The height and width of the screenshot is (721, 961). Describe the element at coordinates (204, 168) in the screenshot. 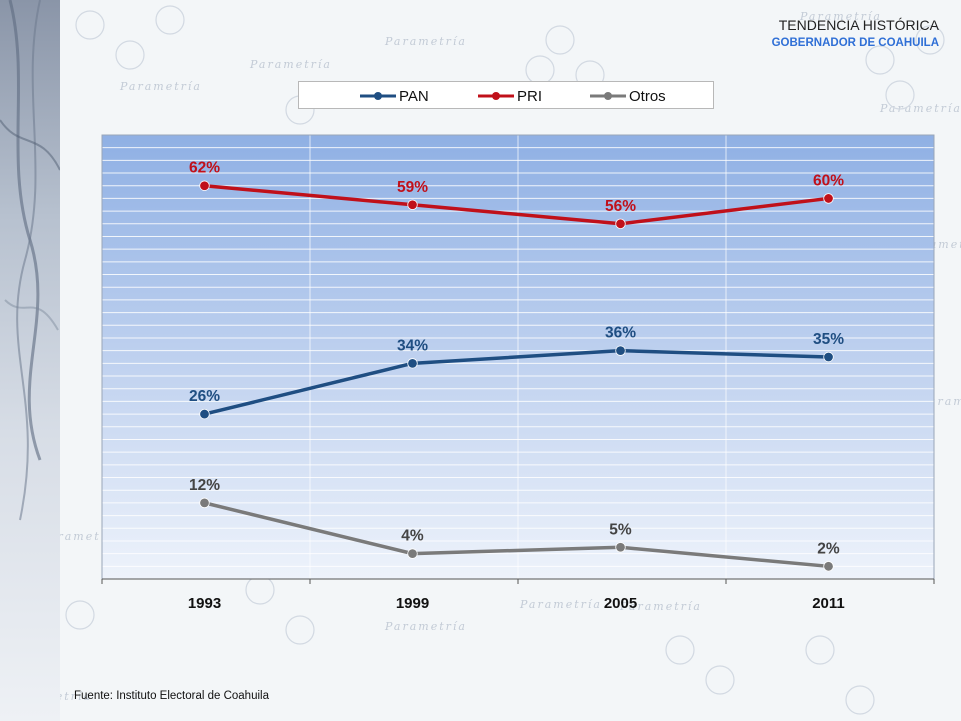

I see `data-label-pri: 62%` at that location.